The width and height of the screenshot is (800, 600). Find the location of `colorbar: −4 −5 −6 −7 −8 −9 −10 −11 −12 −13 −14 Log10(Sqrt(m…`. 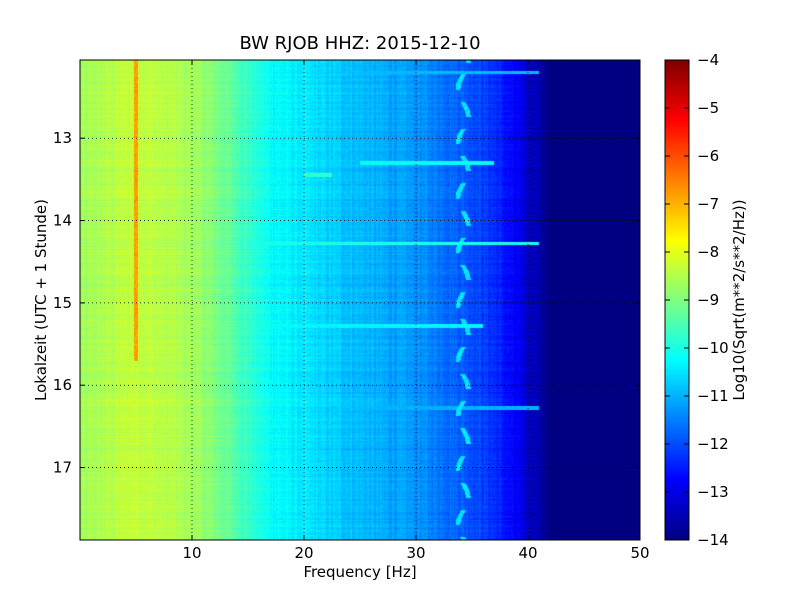

colorbar: −4 −5 −6 −7 −8 −9 −10 −11 −12 −13 −14 Log10(Sqrt(m… is located at coordinates (706, 300).